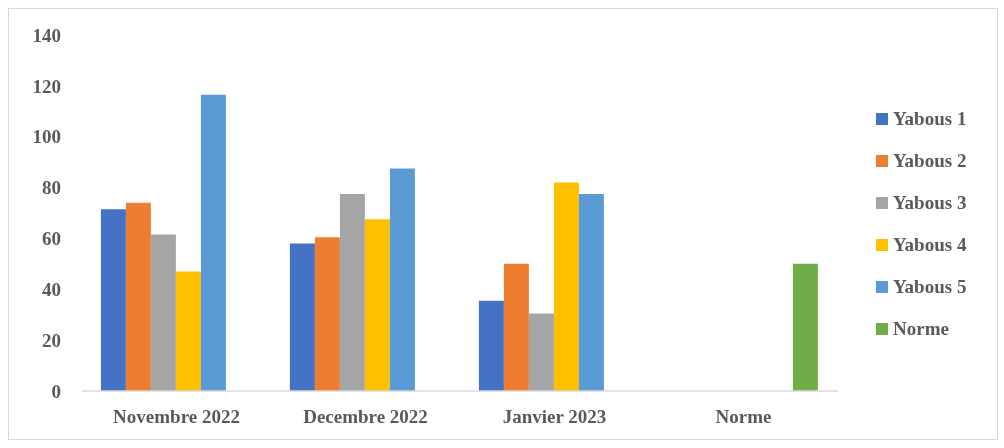 This screenshot has width=1004, height=448. Describe the element at coordinates (930, 245) in the screenshot. I see `legend-label: Yabous 4` at that location.